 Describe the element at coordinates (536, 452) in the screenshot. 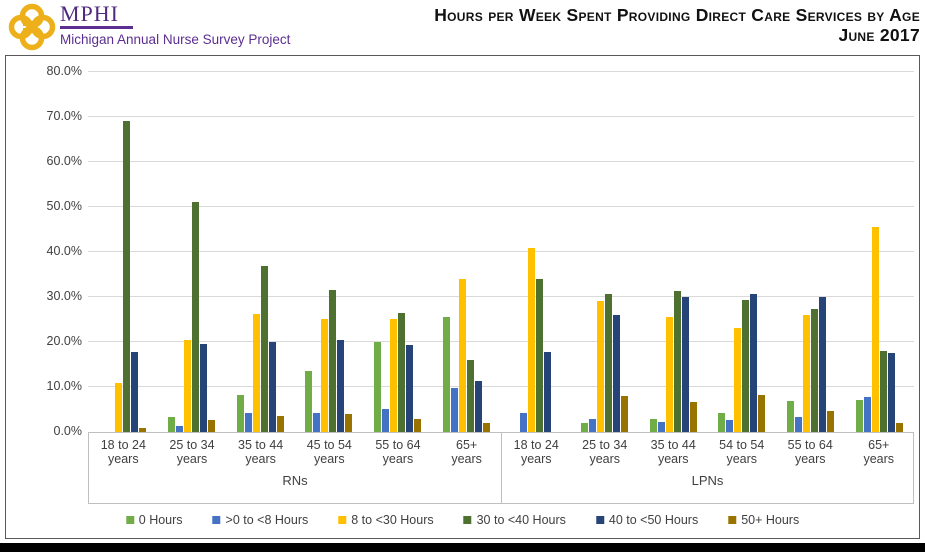

I see `category-label: 18 to 24 years` at that location.